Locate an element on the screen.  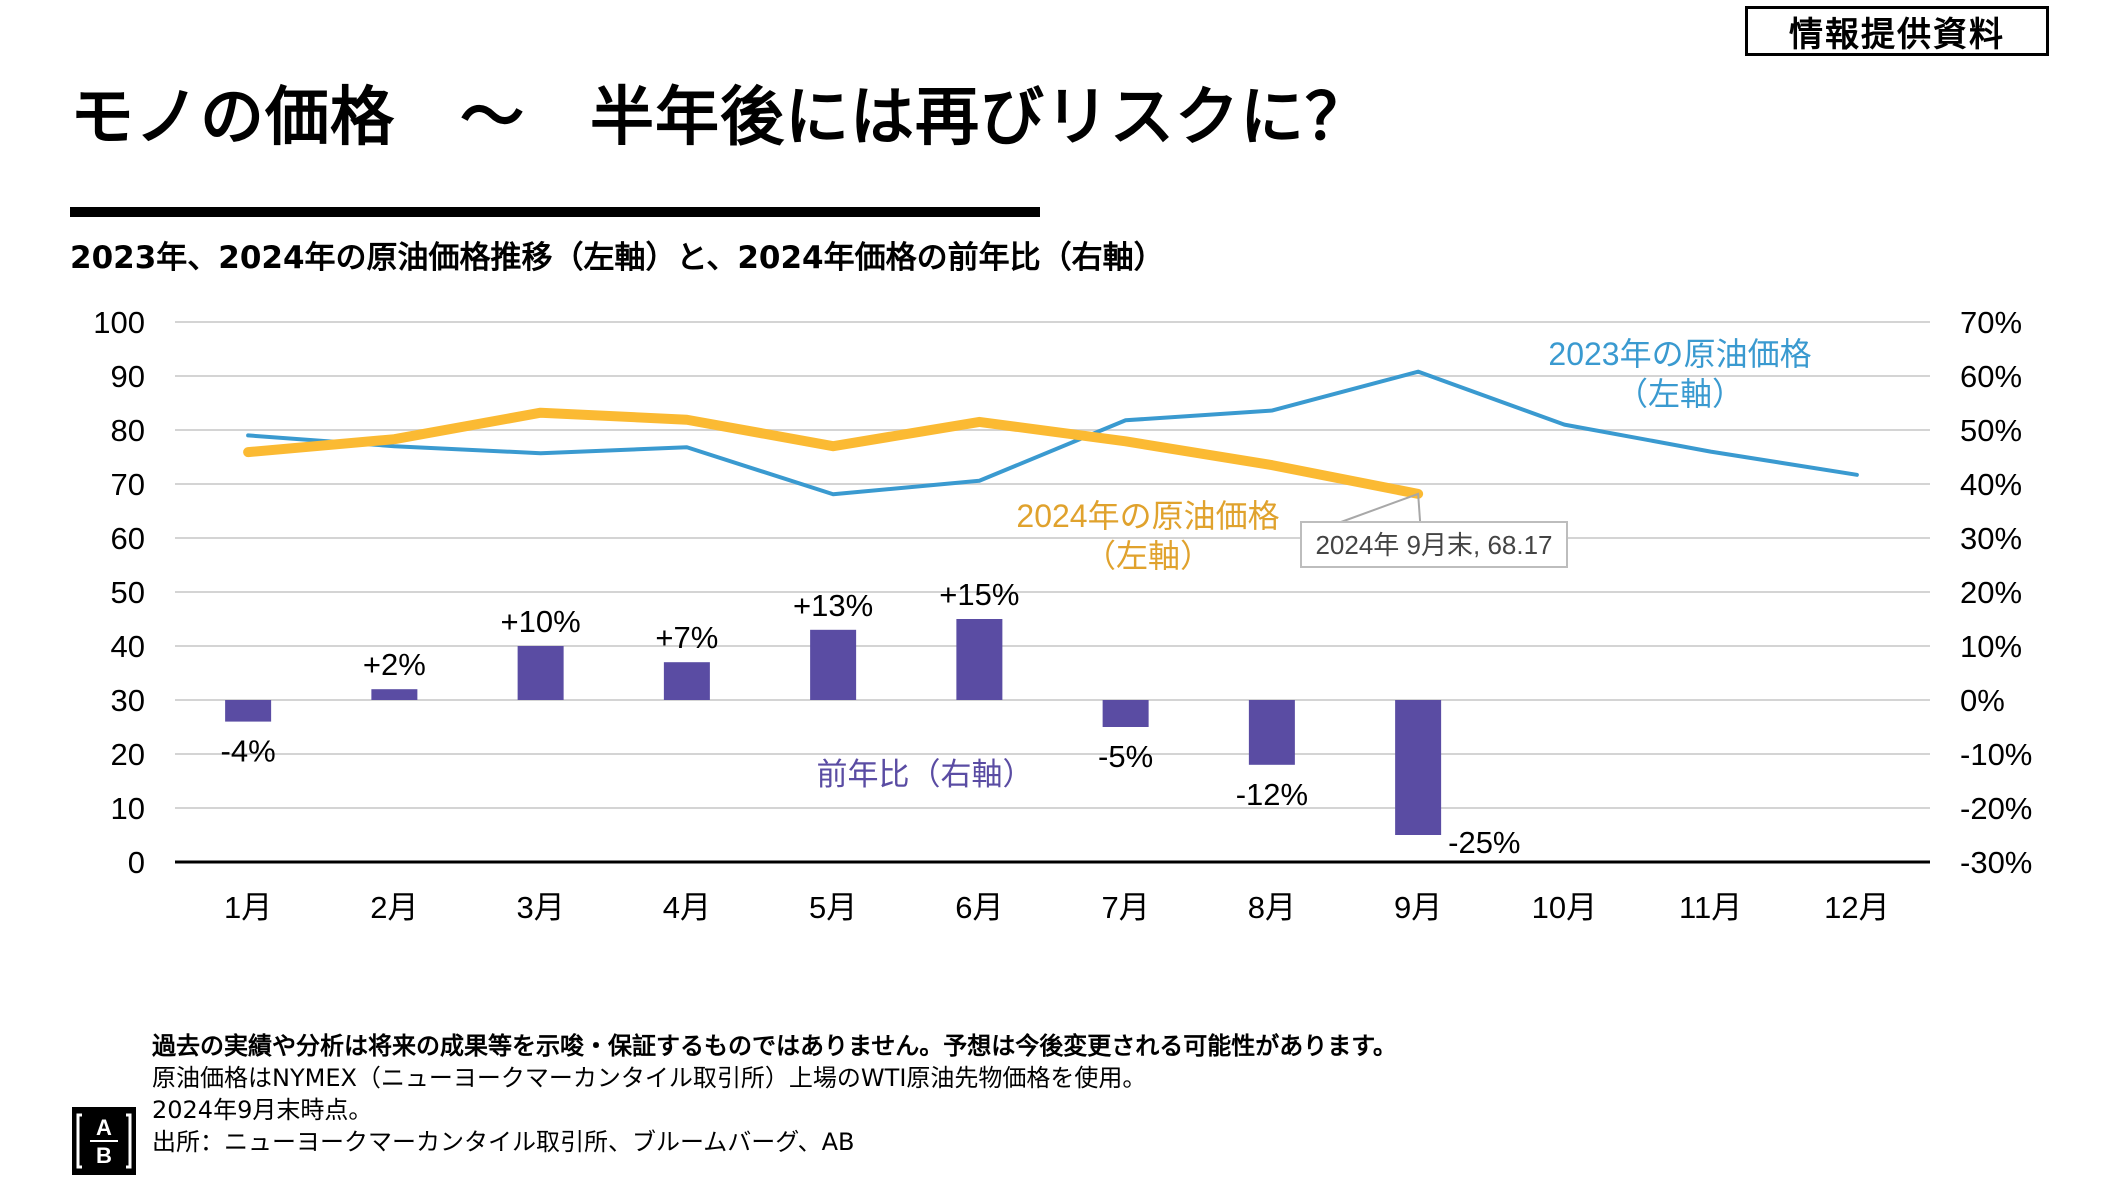
left-axis-tick-label: 0 is located at coordinates (136, 862).